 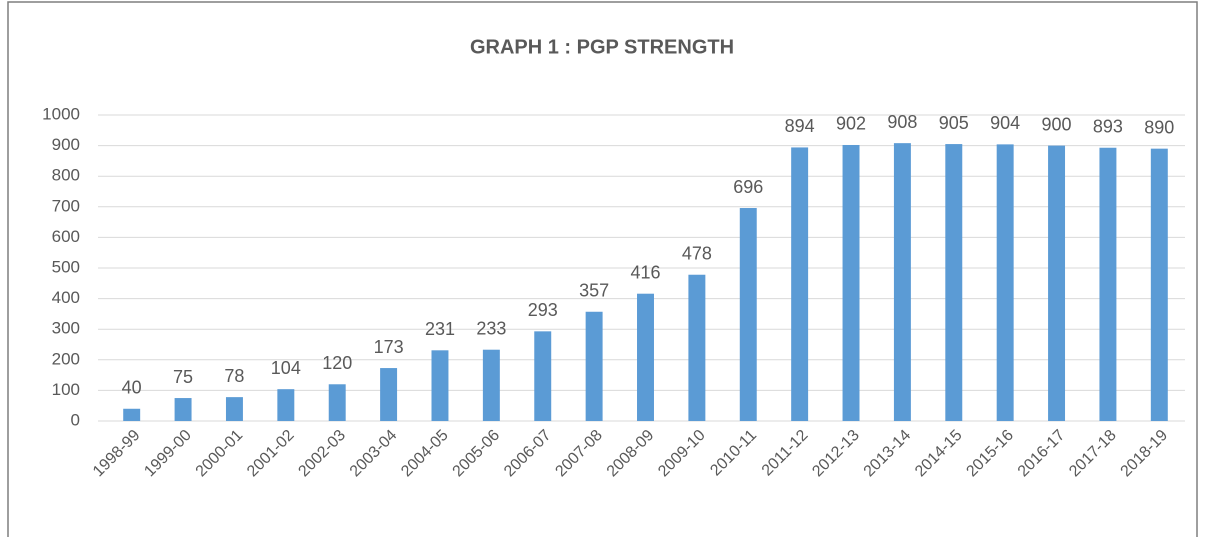 I want to click on y-tick-label: 1000, so click(x=61, y=113).